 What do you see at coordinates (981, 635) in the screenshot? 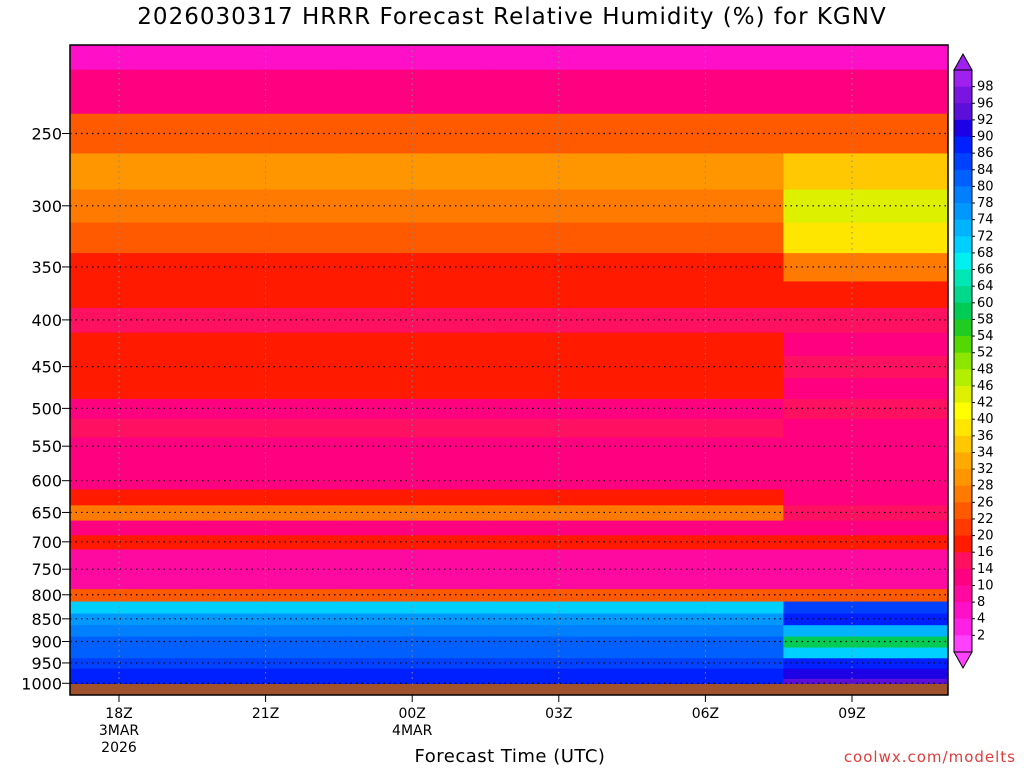
I see `colorbar-tick-label: 2` at bounding box center [981, 635].